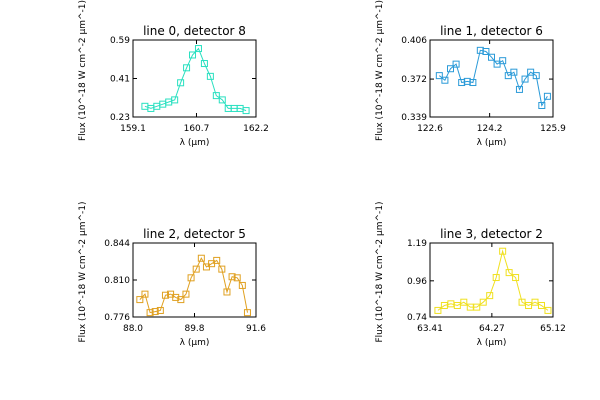 The height and width of the screenshot is (400, 600). Describe the element at coordinates (117, 244) in the screenshot. I see `y-tick-label: 0.844` at that location.